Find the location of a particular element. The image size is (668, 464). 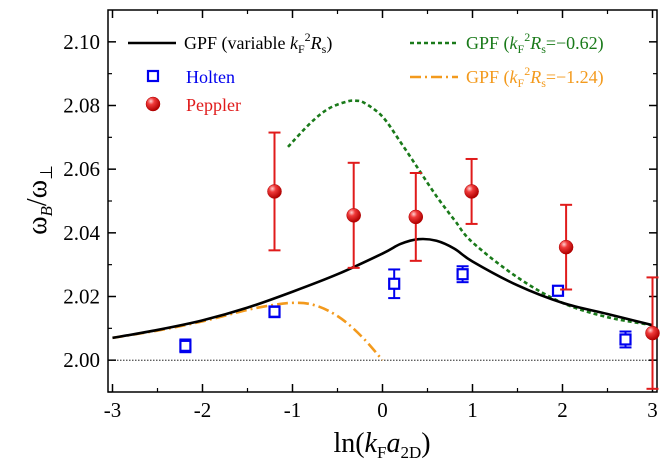

x-tick-label: 3 is located at coordinates (652, 410).